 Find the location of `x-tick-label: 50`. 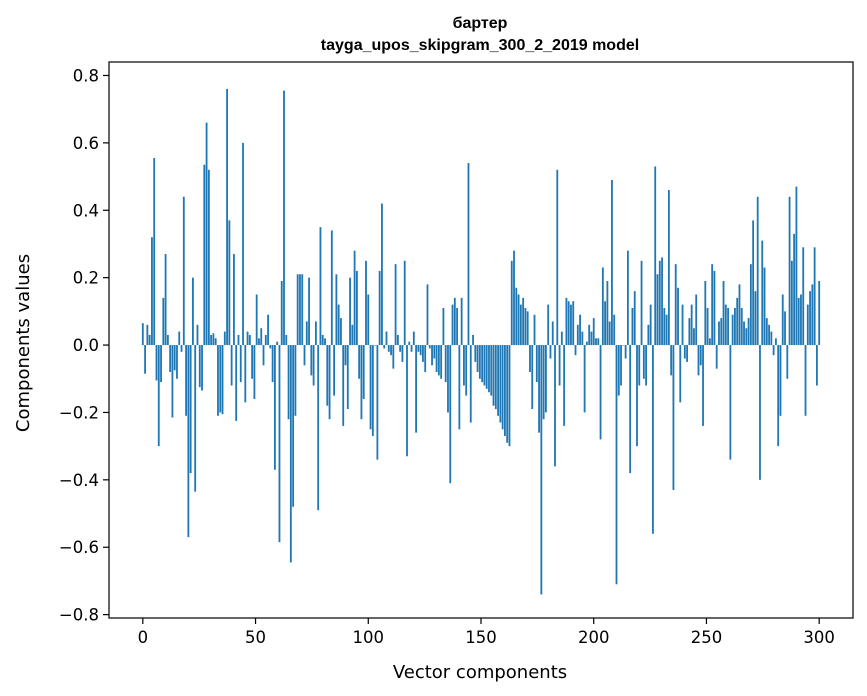

x-tick-label: 50 is located at coordinates (255, 637).